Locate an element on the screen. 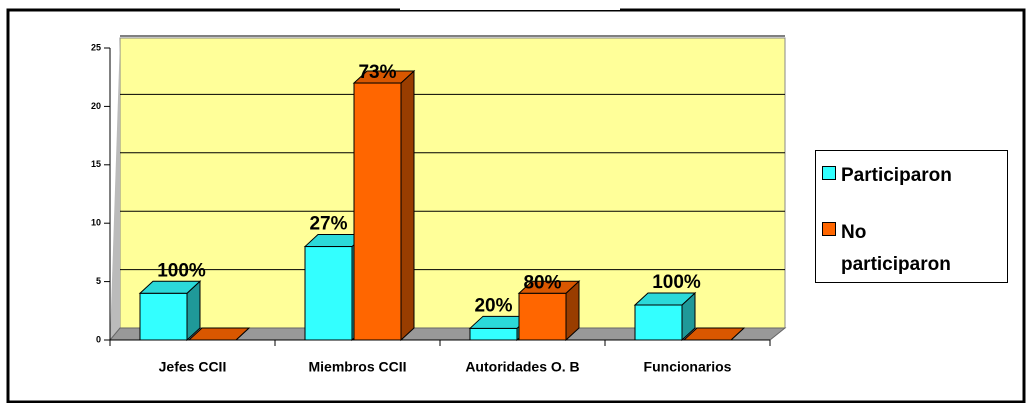 This screenshot has height=403, width=1029. y-tick-label: 15 is located at coordinates (96, 164).